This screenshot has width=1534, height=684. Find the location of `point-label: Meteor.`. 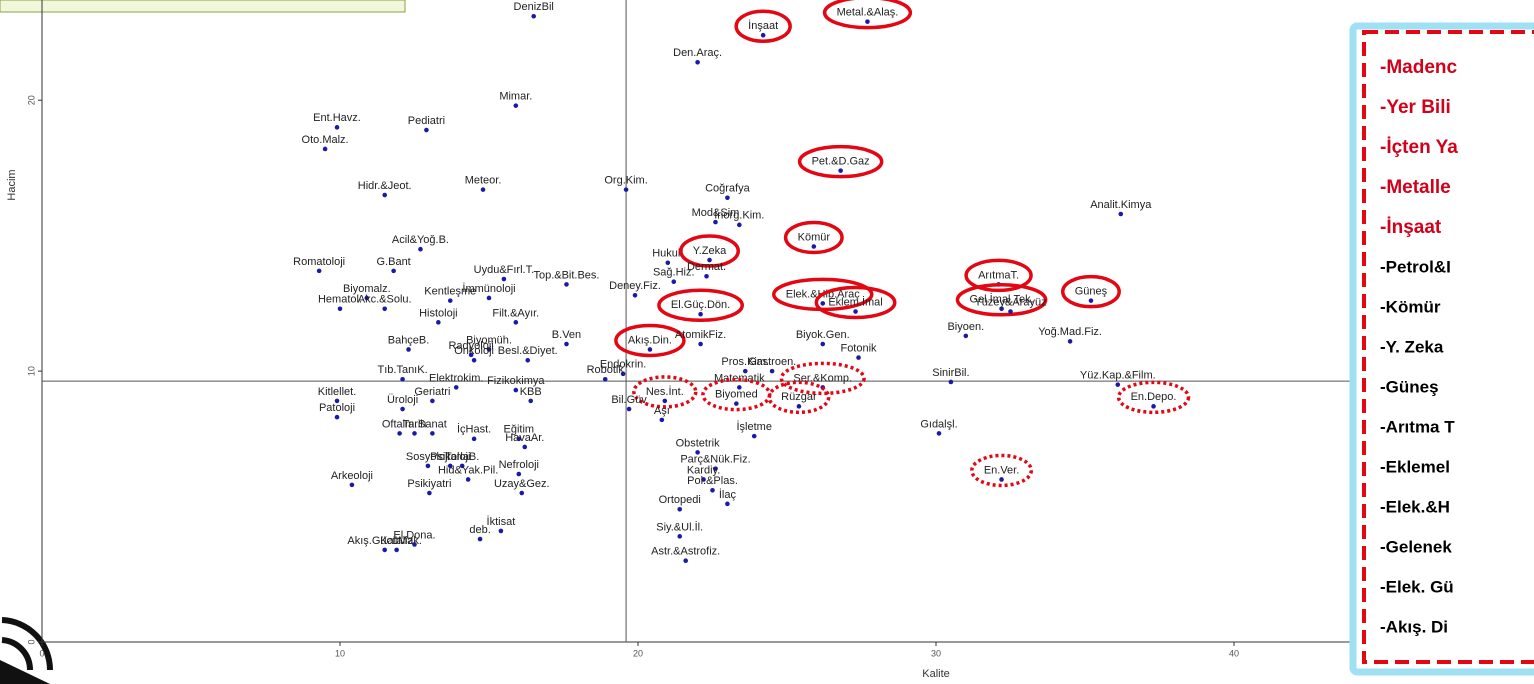

point-label: Meteor. is located at coordinates (483, 181).